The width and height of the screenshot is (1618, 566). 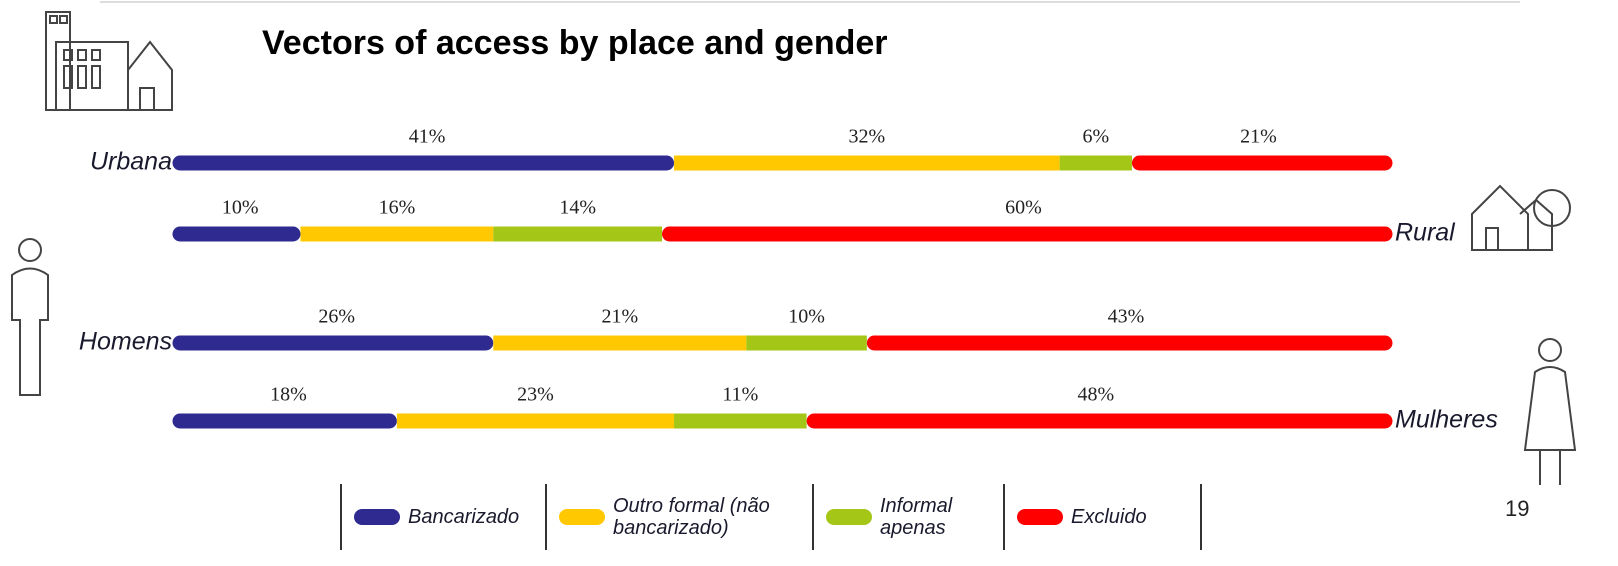 I want to click on value-label: 48%, so click(x=1095, y=395).